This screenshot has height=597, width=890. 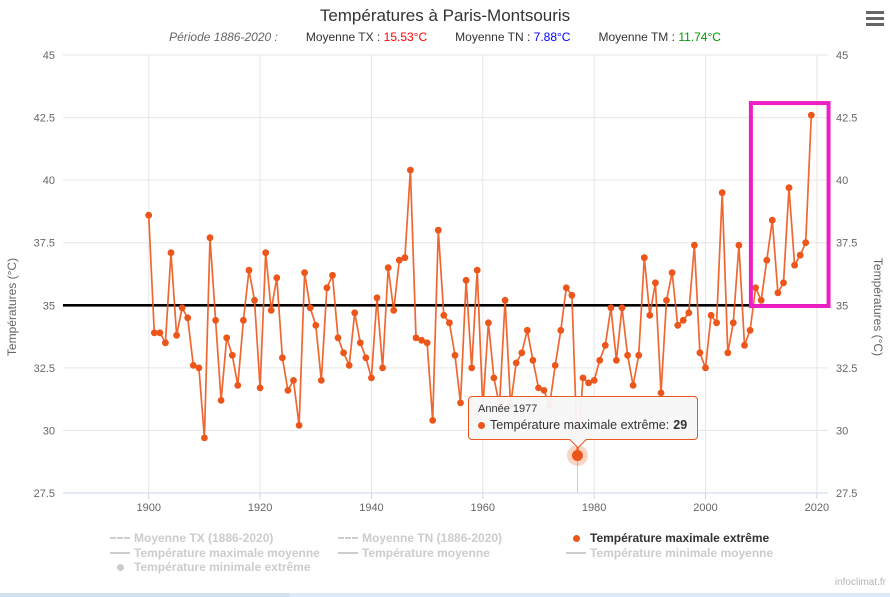 I want to click on legend-item-temp-moyenne: Température moyenne, so click(x=419, y=553).